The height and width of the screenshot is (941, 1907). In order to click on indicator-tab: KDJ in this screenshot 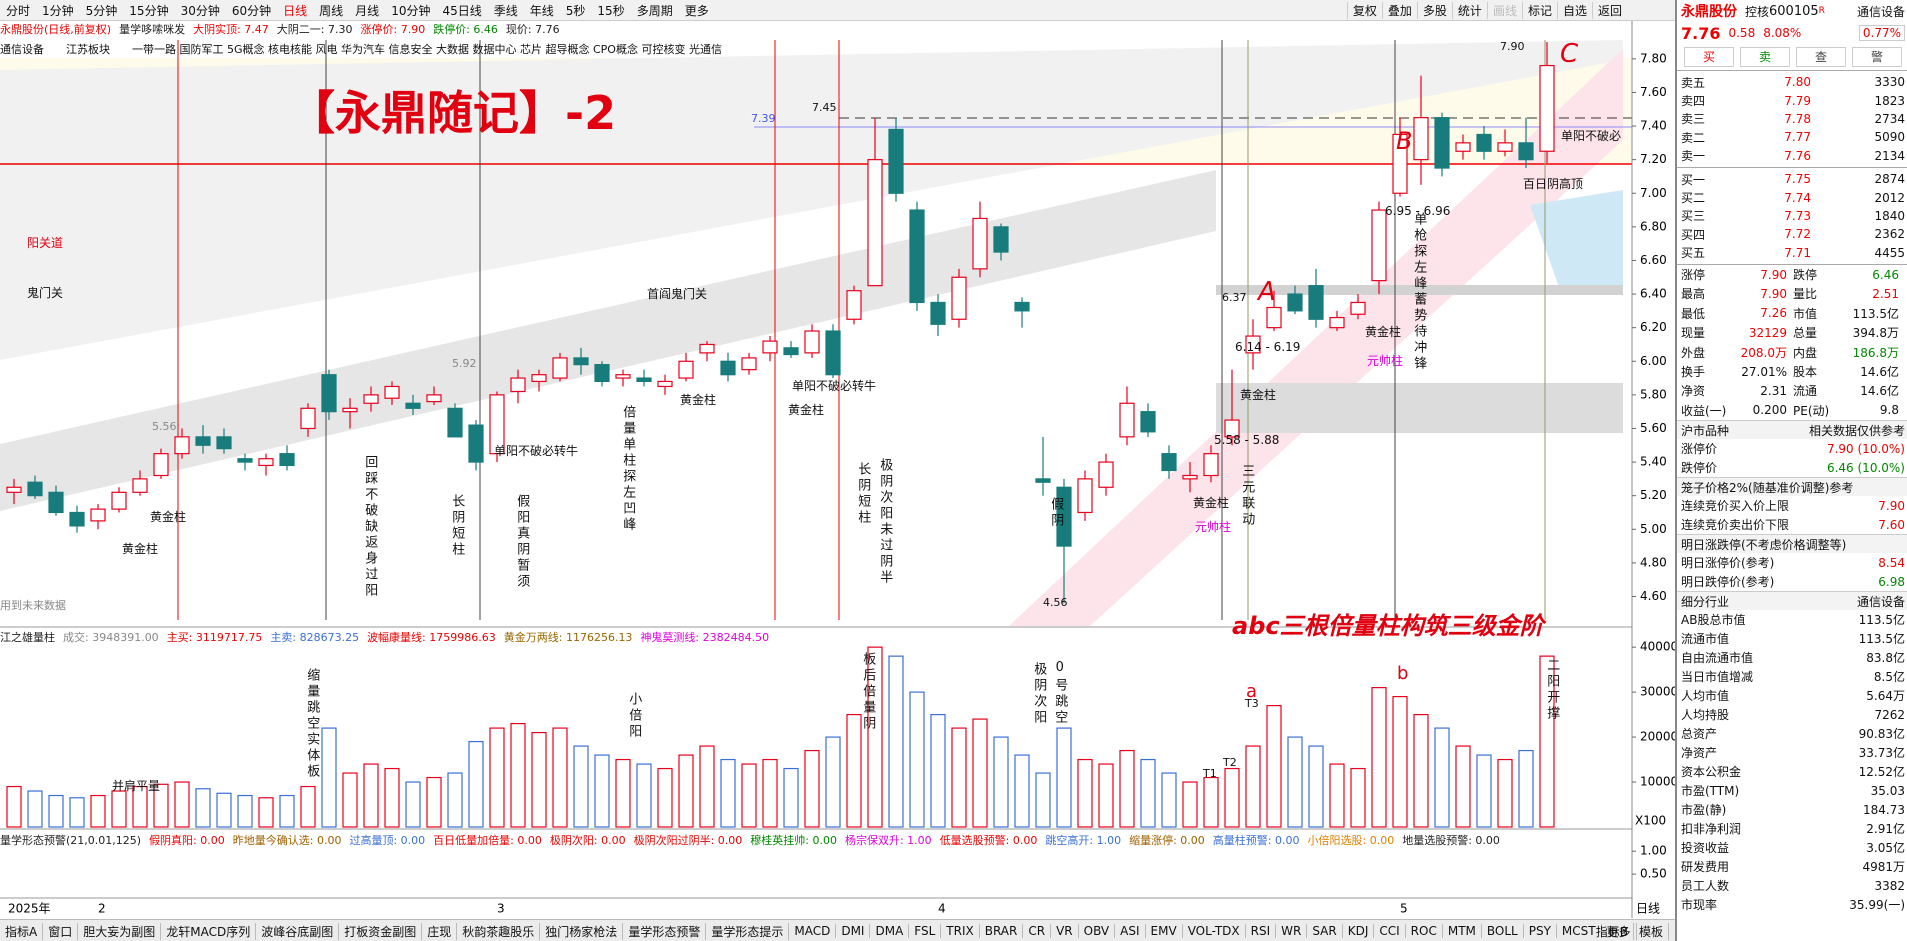, I will do `click(1359, 931)`.